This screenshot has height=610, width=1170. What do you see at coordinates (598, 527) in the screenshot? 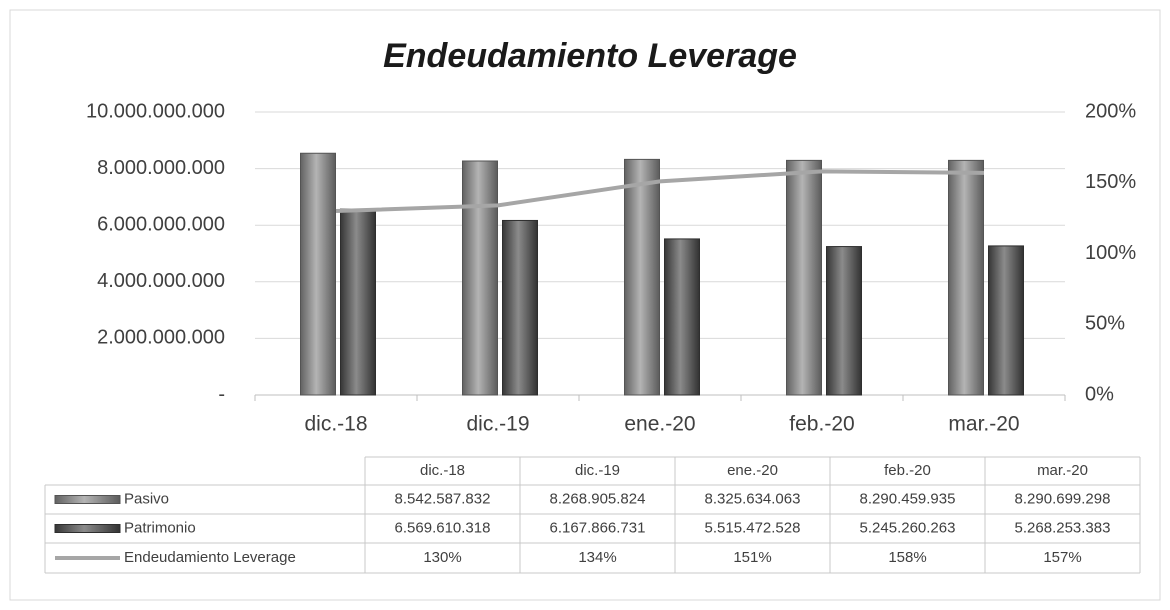
I see `table-value: 6.167.866.731` at bounding box center [598, 527].